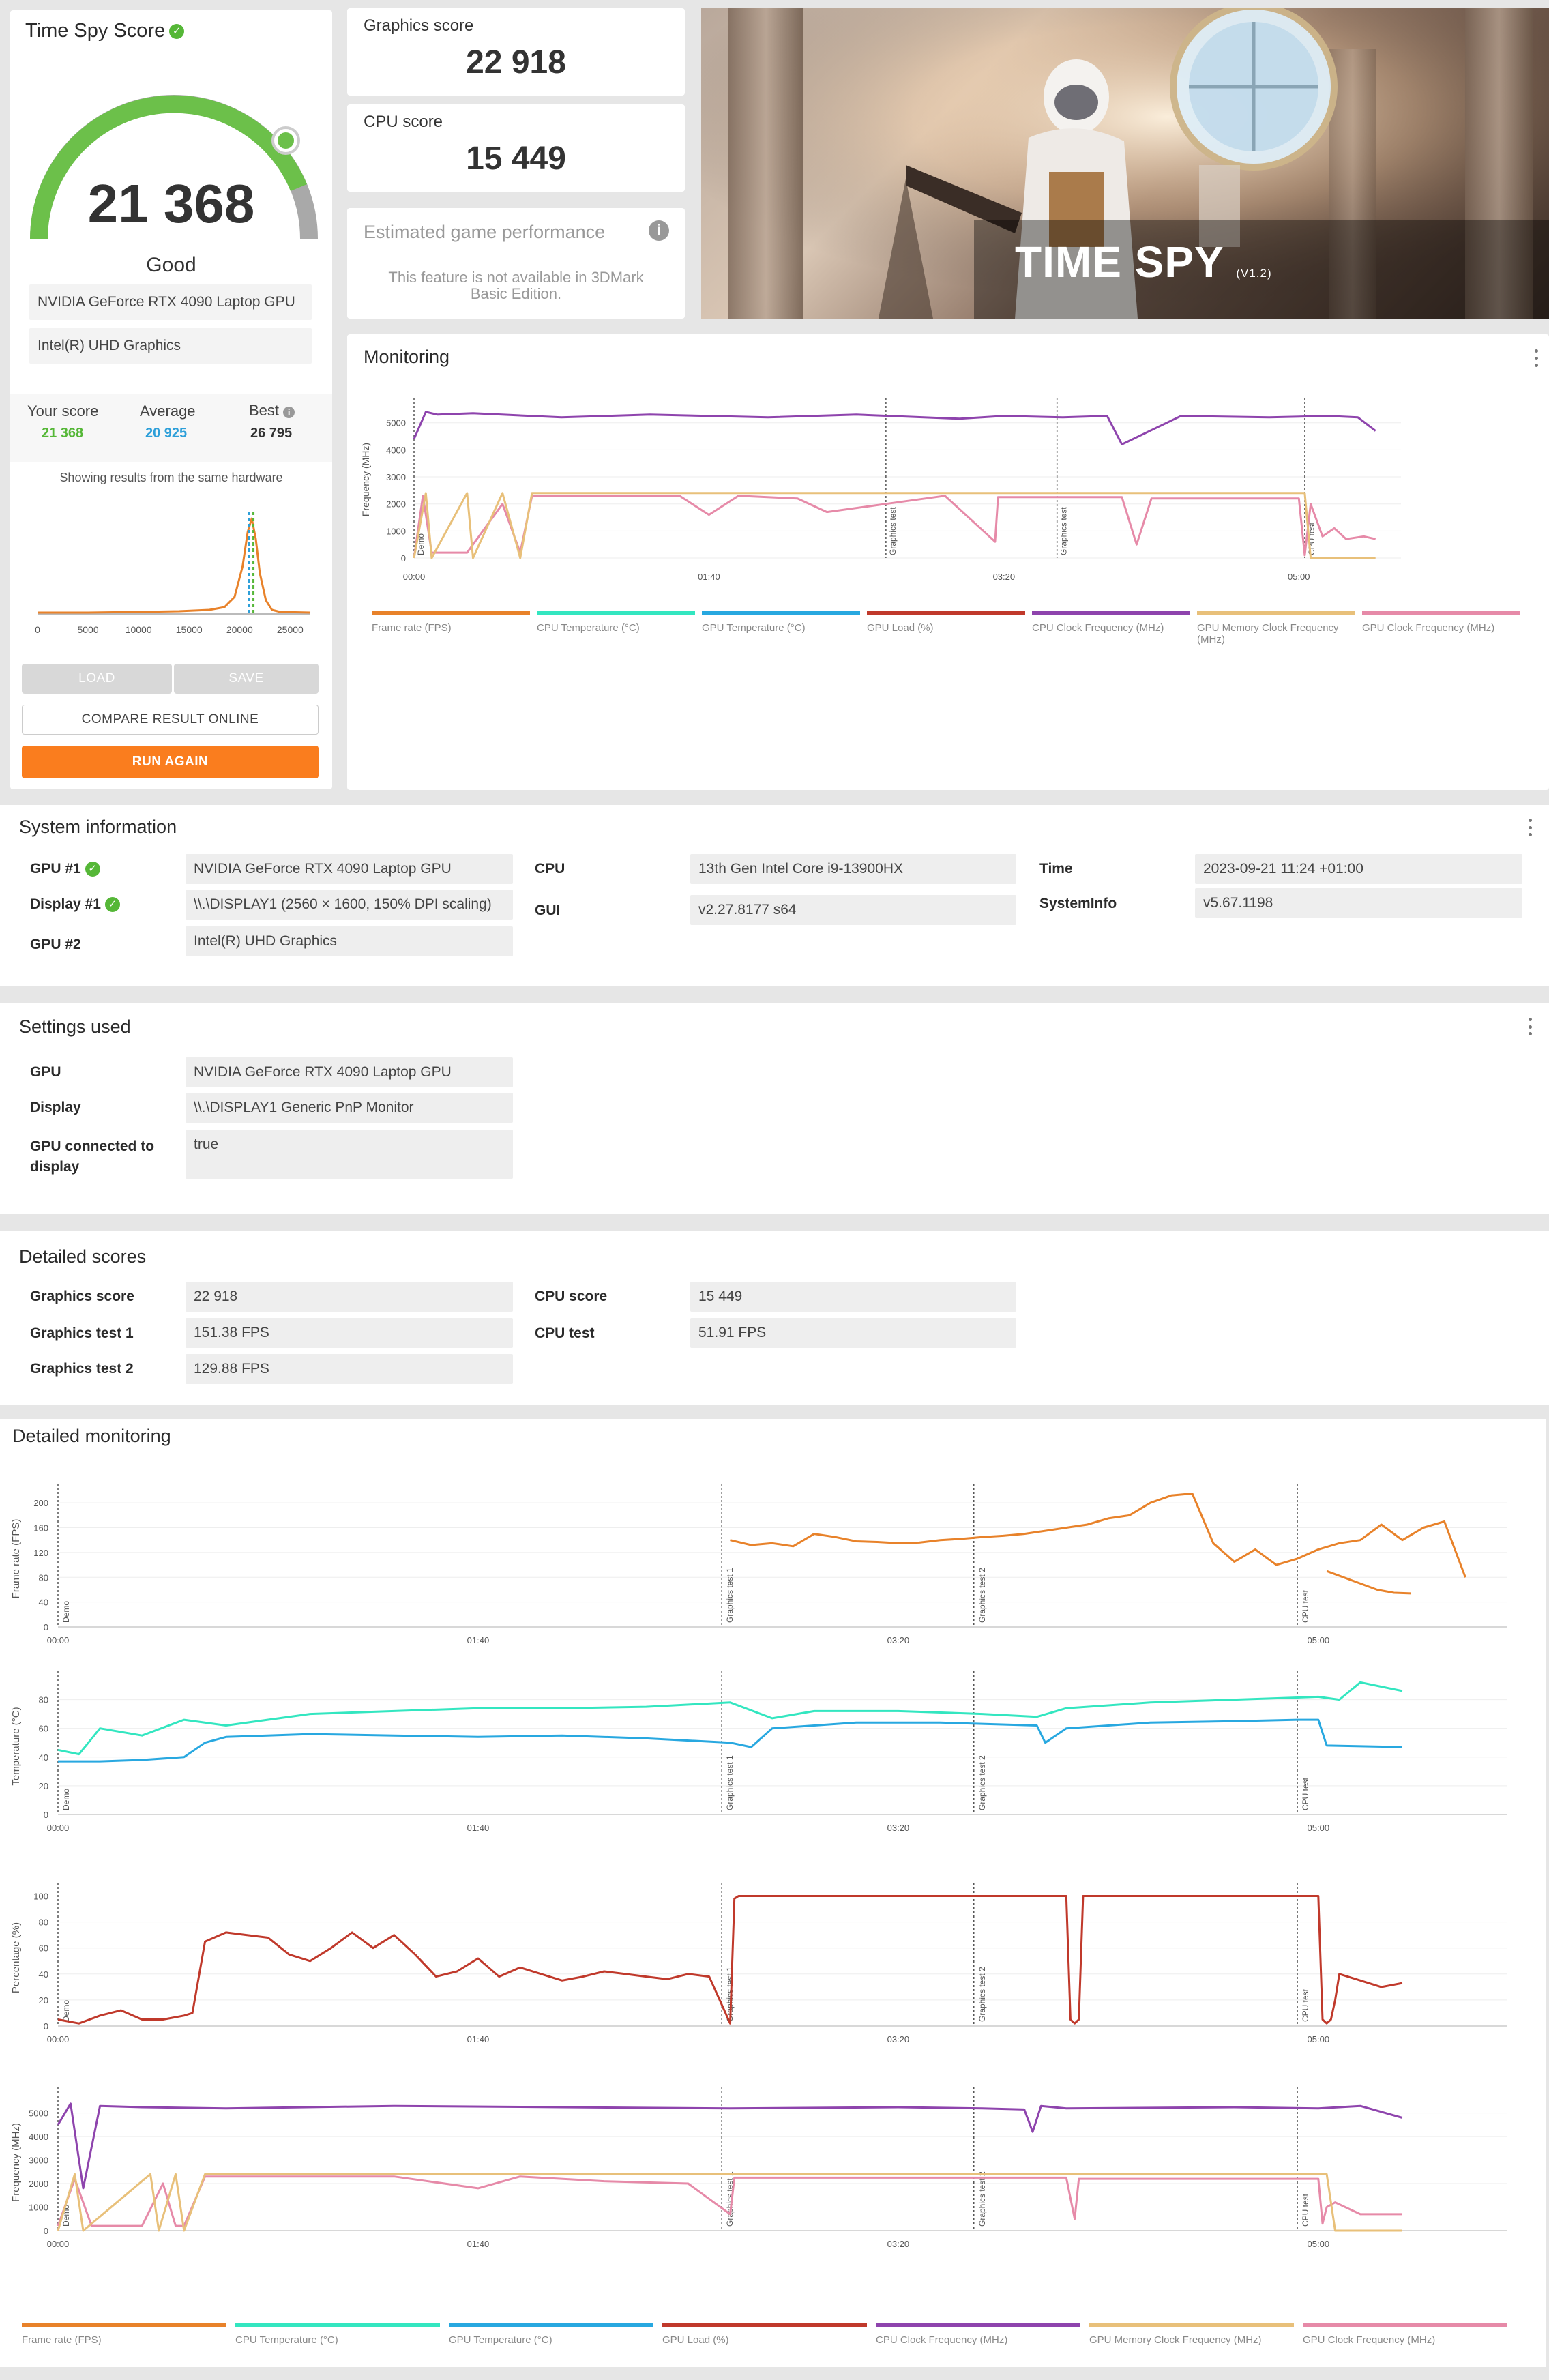 The height and width of the screenshot is (2380, 1549). I want to click on load-button: LOAD, so click(97, 679).